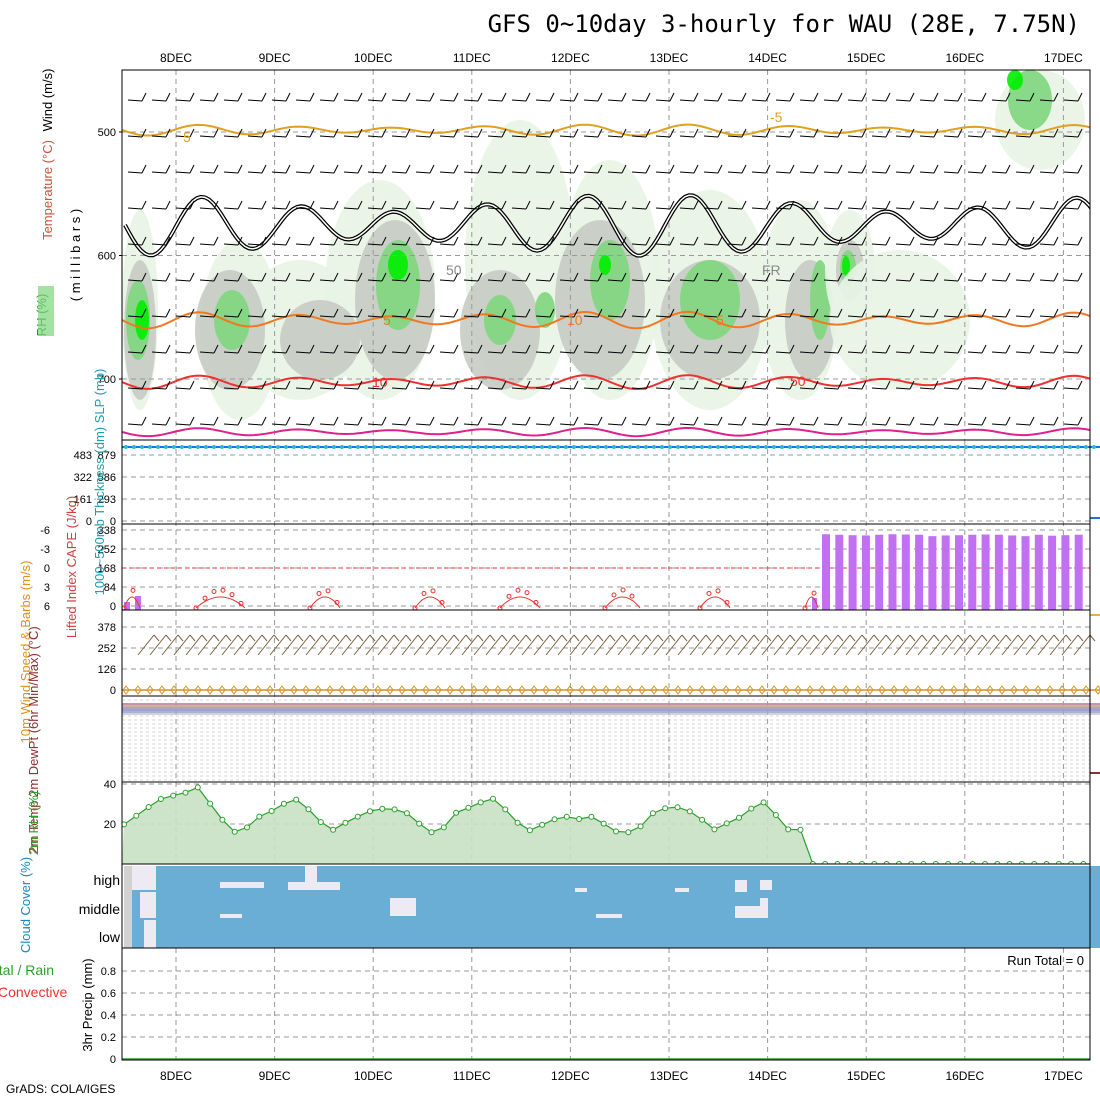 The height and width of the screenshot is (1100, 1100). Describe the element at coordinates (176, 58) in the screenshot. I see `date-label-top: 8DEC` at that location.